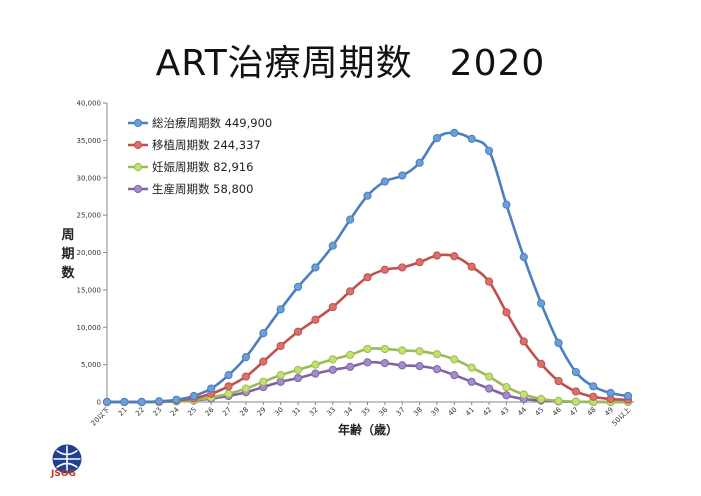 Image resolution: width=701 pixels, height=496 pixels. I want to click on x-tick-label: 23, so click(158, 412).